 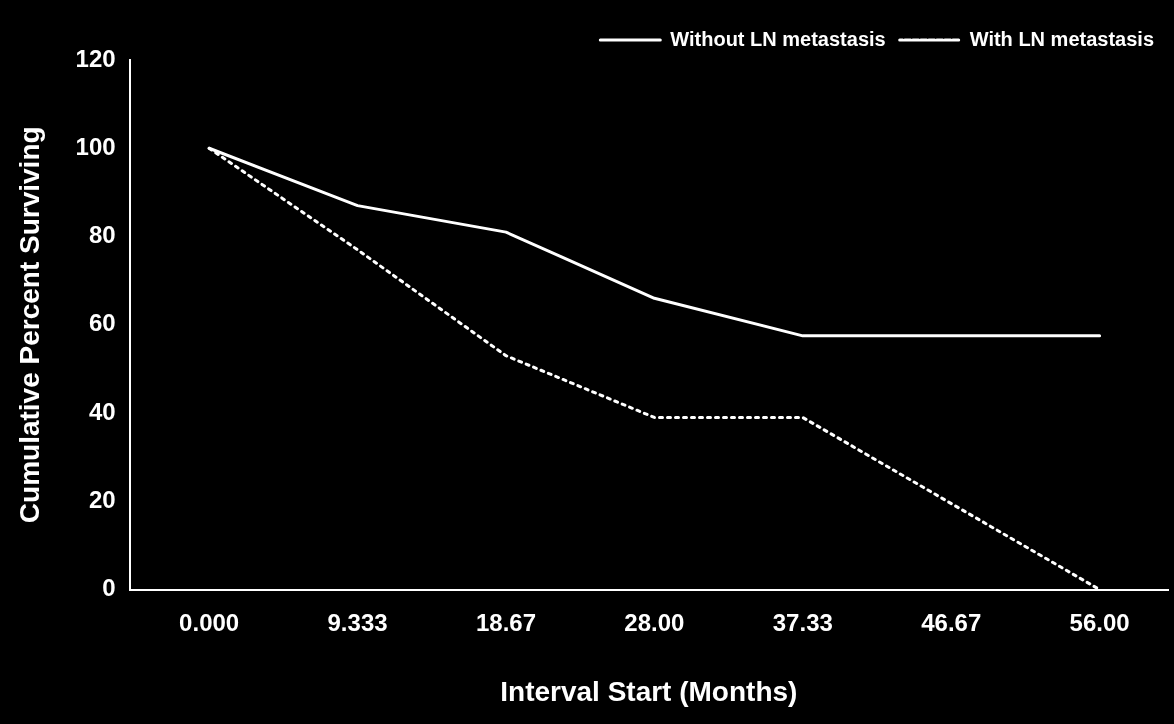 I want to click on y-tick-label: 40, so click(x=102, y=411).